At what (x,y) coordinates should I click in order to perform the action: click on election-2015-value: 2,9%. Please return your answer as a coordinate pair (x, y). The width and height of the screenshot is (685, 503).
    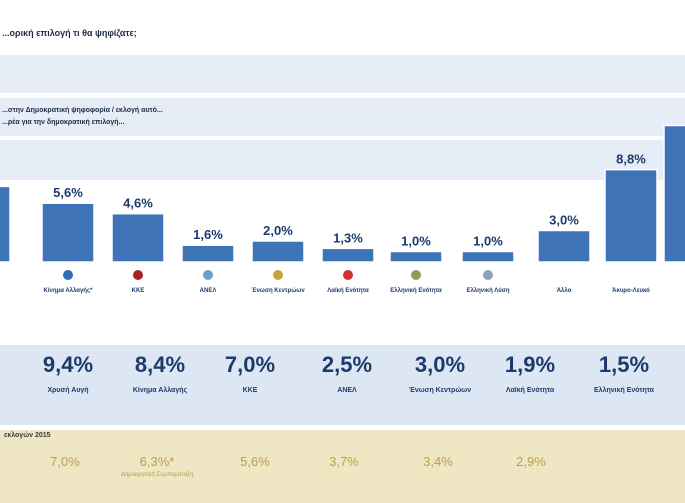
    Looking at the image, I should click on (531, 461).